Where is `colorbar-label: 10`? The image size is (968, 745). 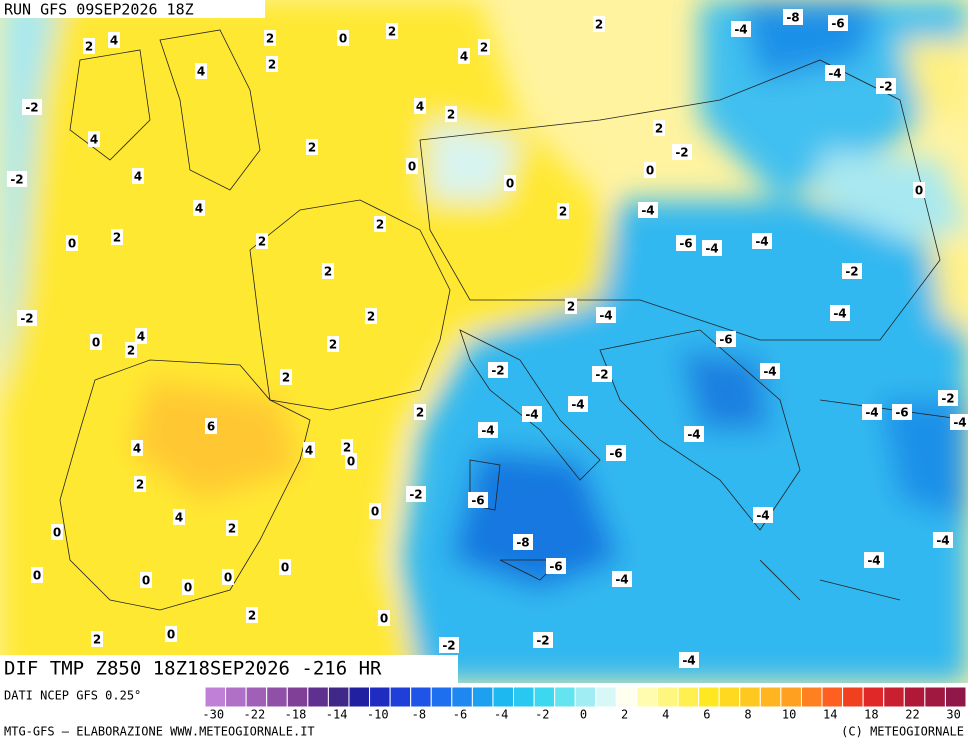
colorbar-label: 10 is located at coordinates (789, 715).